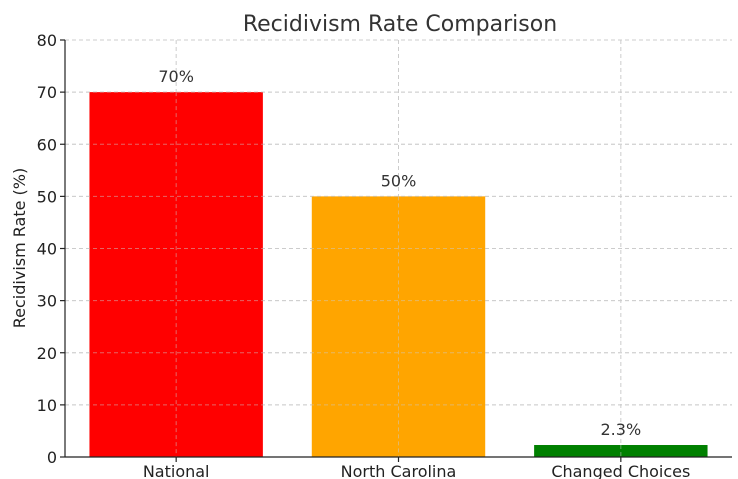 This screenshot has height=479, width=738. What do you see at coordinates (398, 326) in the screenshot?
I see `bar-north-carolina` at bounding box center [398, 326].